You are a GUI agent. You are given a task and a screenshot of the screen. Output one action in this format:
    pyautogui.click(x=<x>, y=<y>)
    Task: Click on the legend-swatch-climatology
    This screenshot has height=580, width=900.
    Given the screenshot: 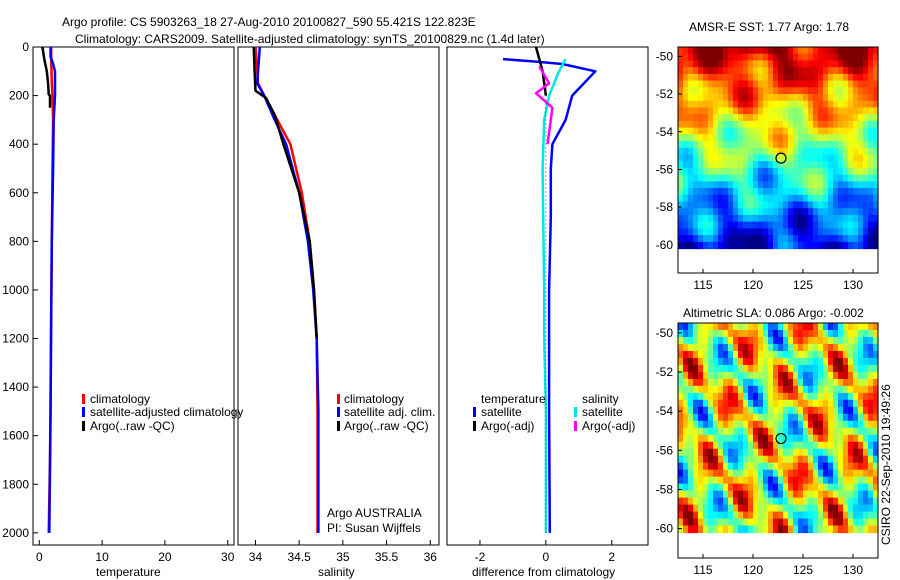 What is the action you would take?
    pyautogui.click(x=338, y=399)
    